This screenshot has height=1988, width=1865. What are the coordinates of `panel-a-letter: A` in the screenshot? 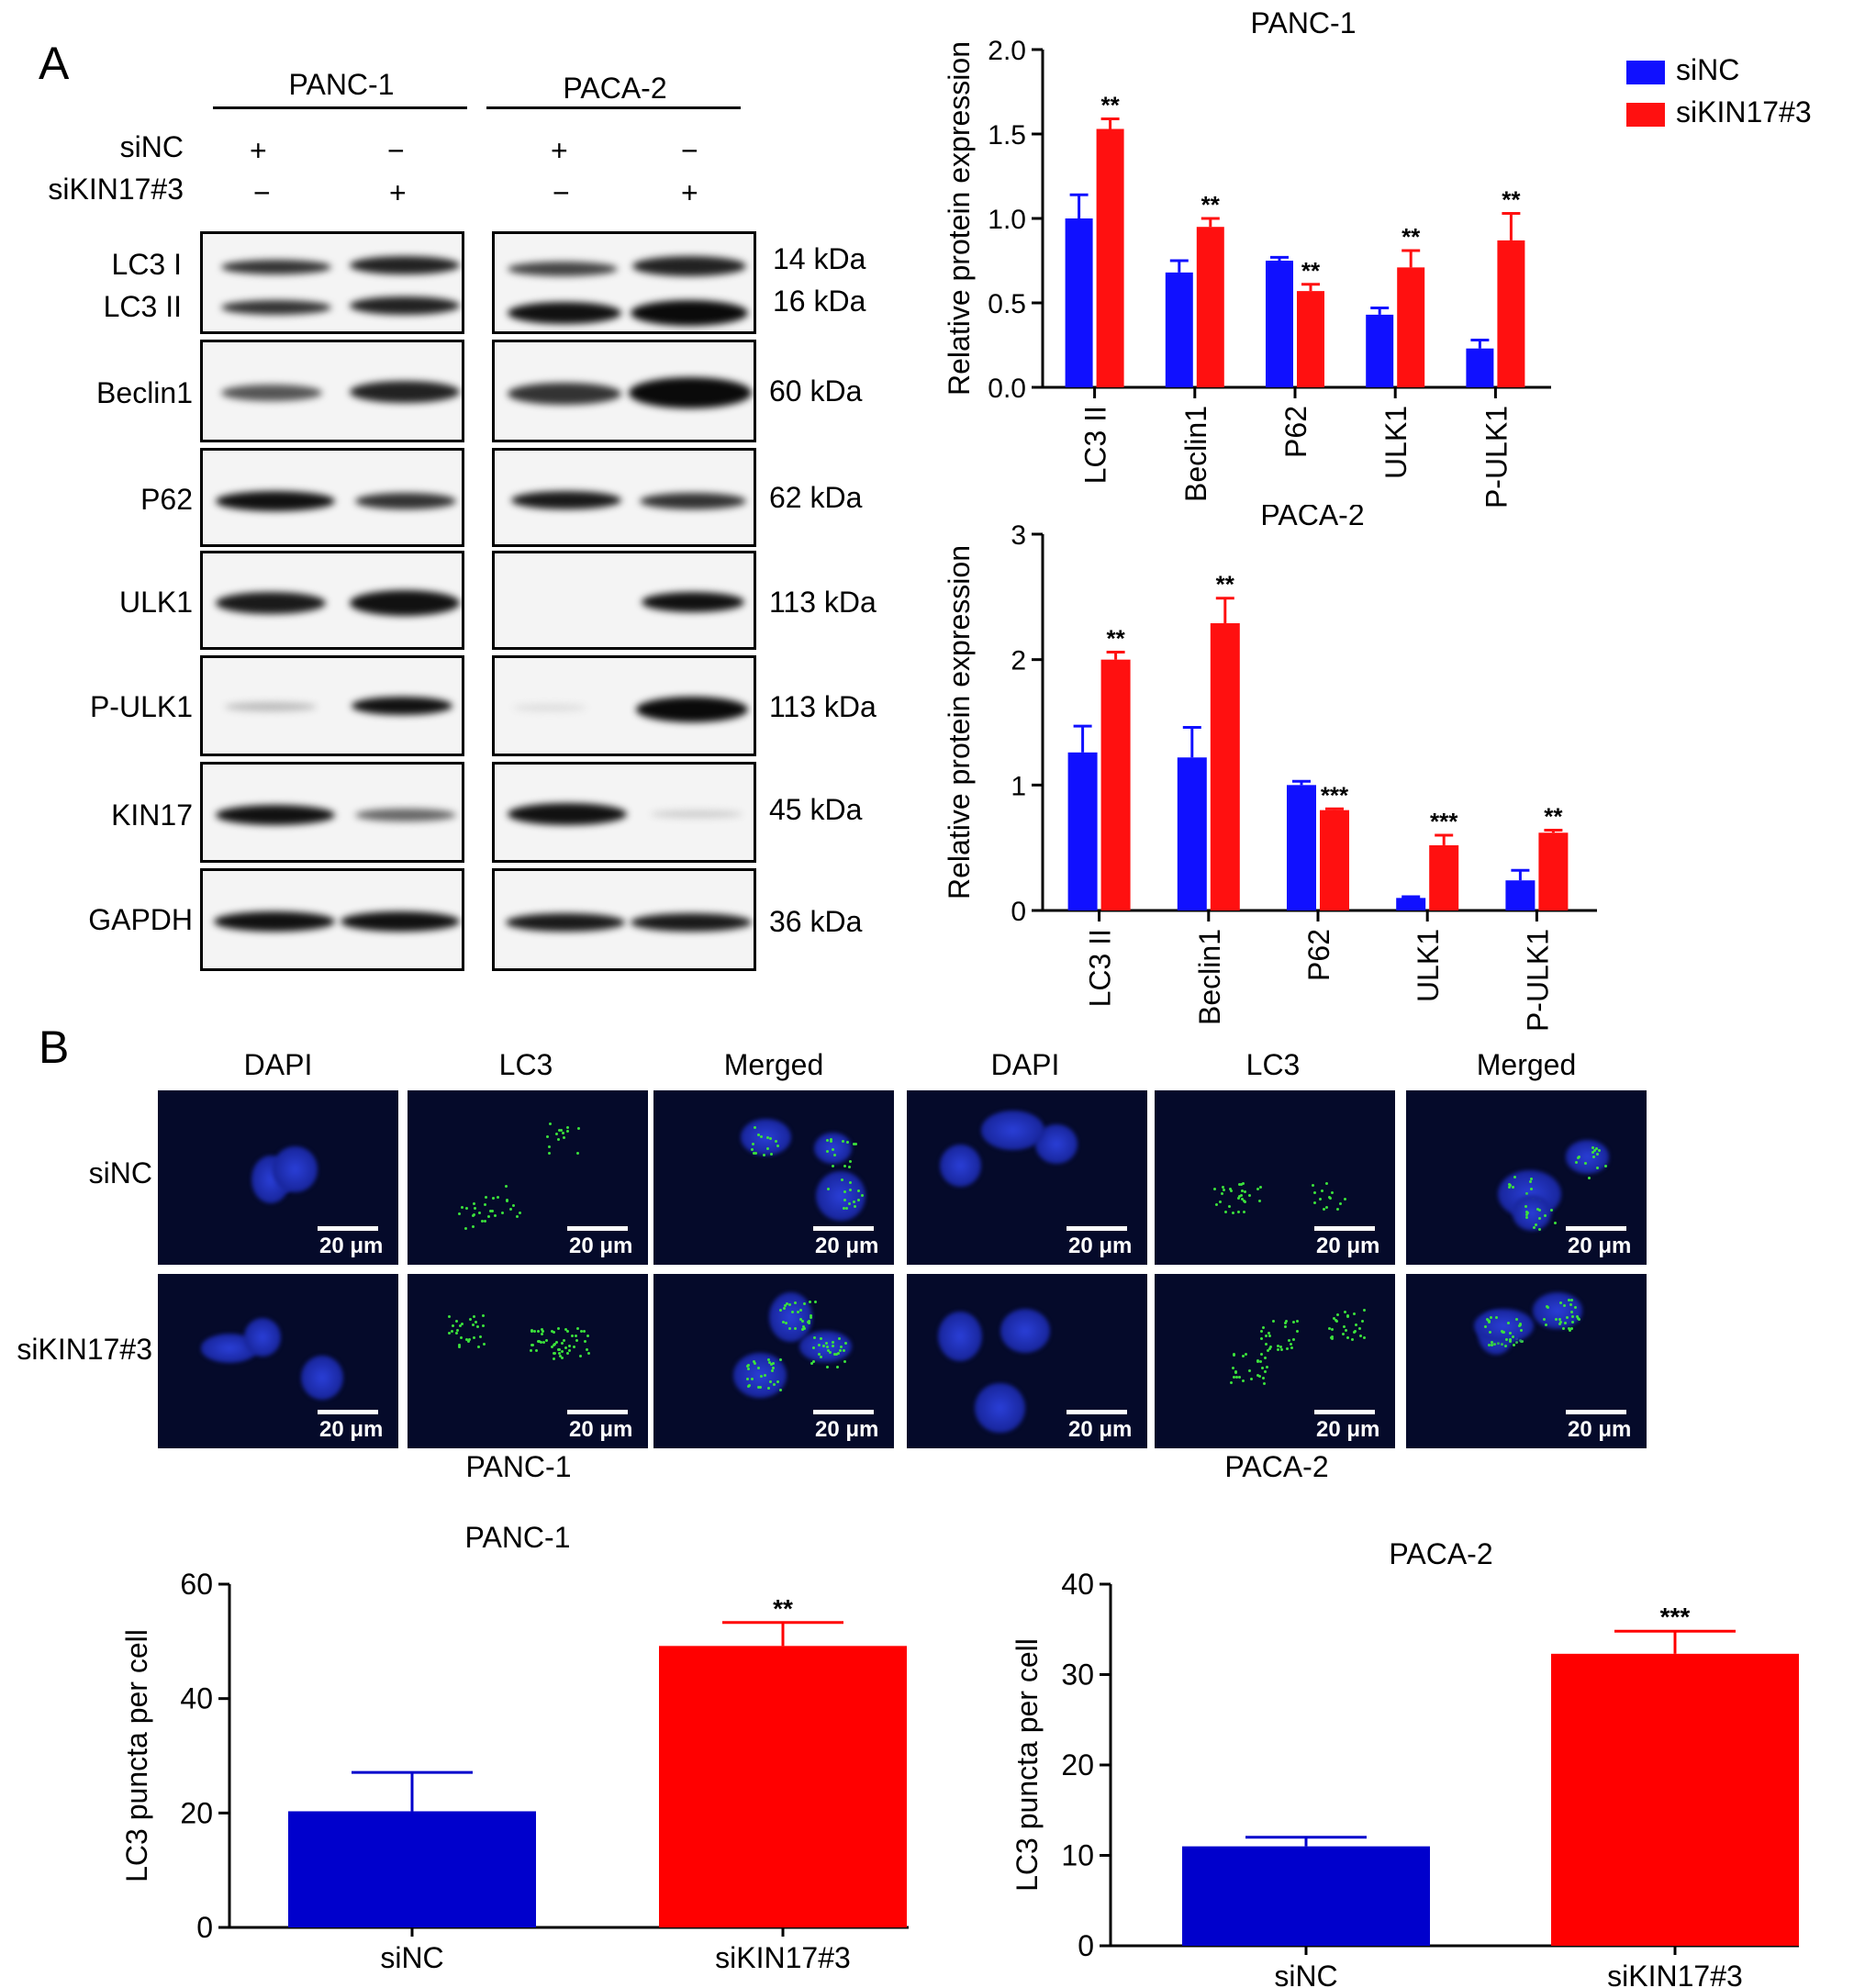 It's located at (54, 63).